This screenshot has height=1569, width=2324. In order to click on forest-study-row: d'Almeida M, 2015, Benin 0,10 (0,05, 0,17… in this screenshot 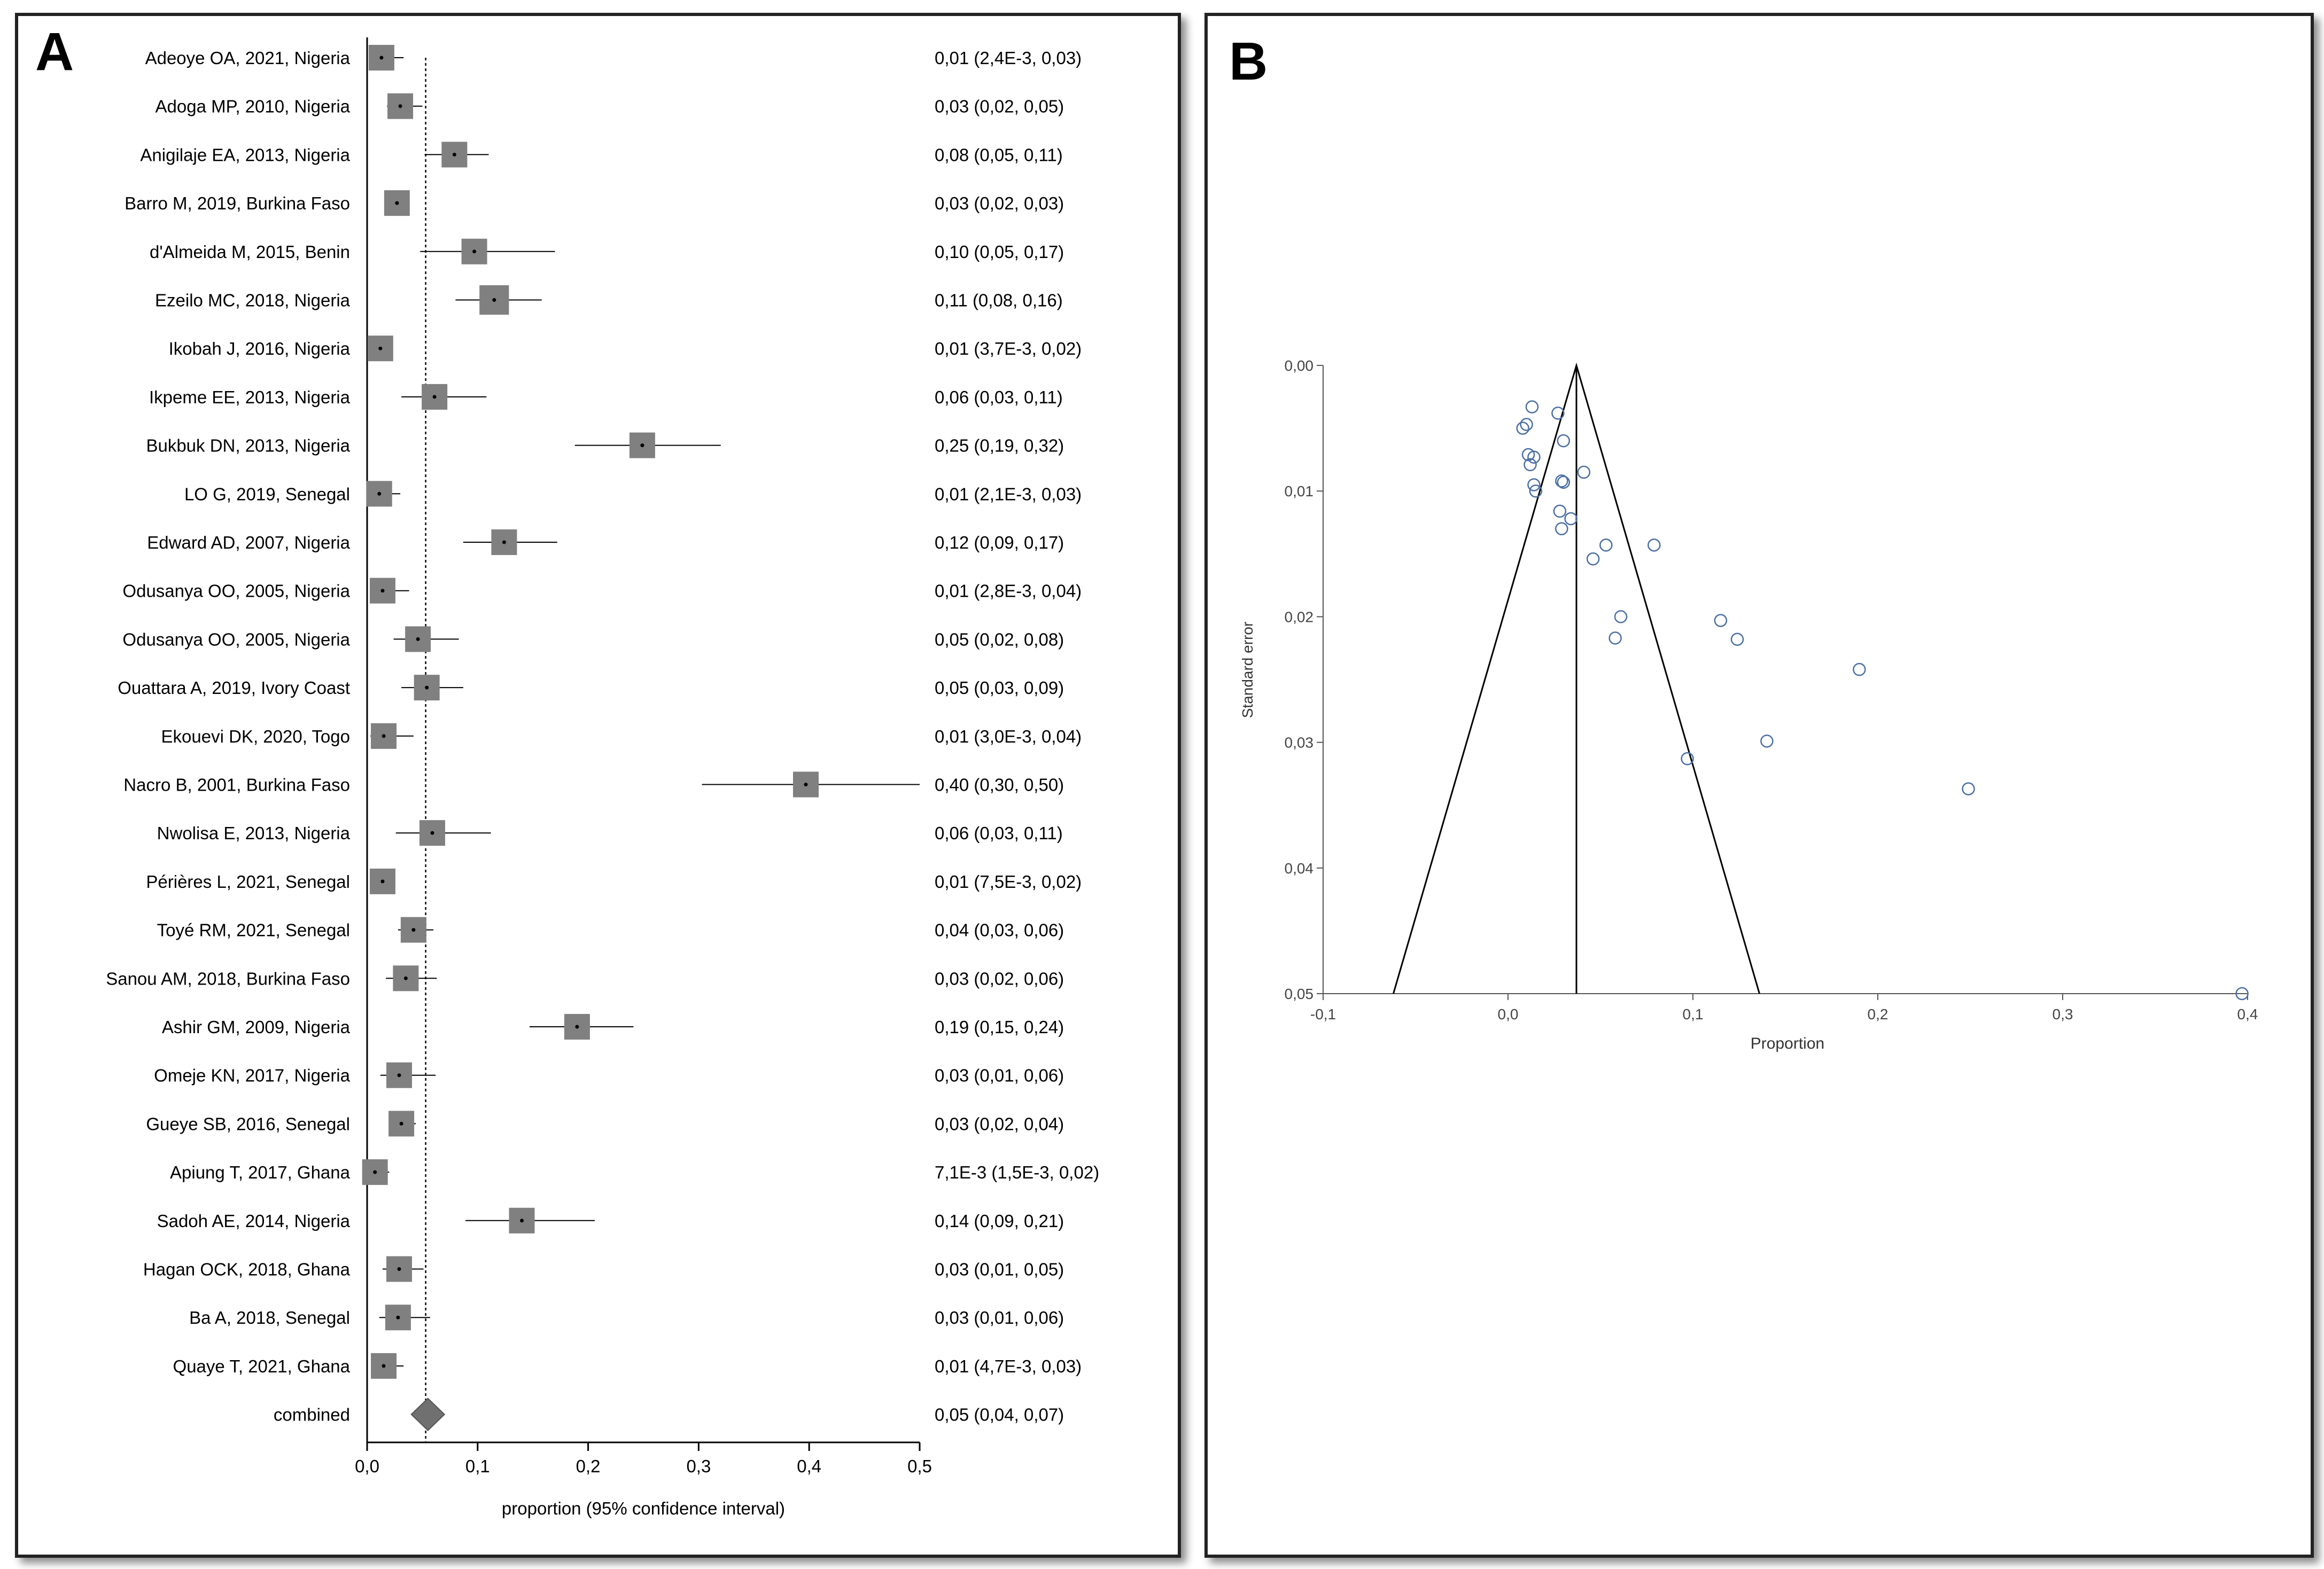, I will do `click(607, 251)`.